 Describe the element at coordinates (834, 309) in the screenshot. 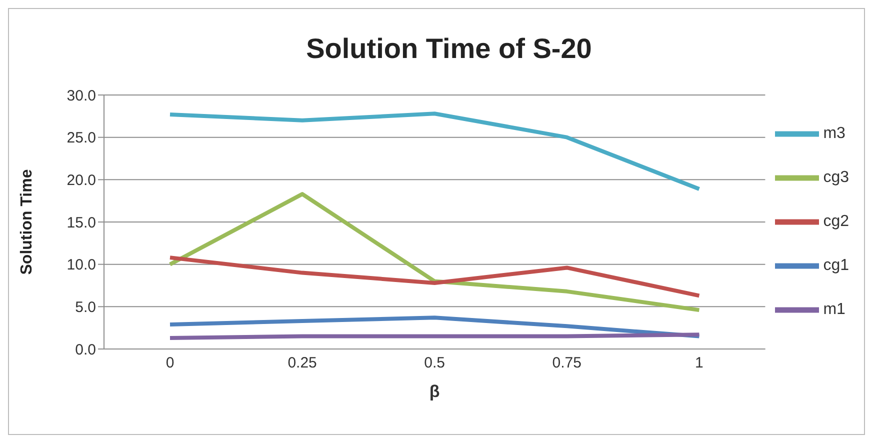

I see `legend-label: m1` at that location.